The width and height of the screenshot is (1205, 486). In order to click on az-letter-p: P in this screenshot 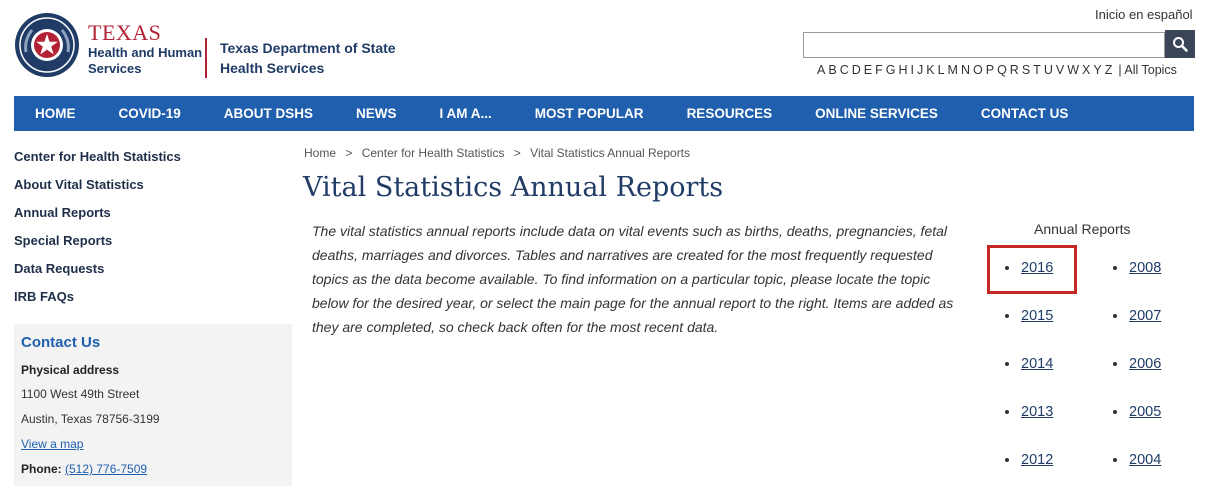, I will do `click(990, 70)`.